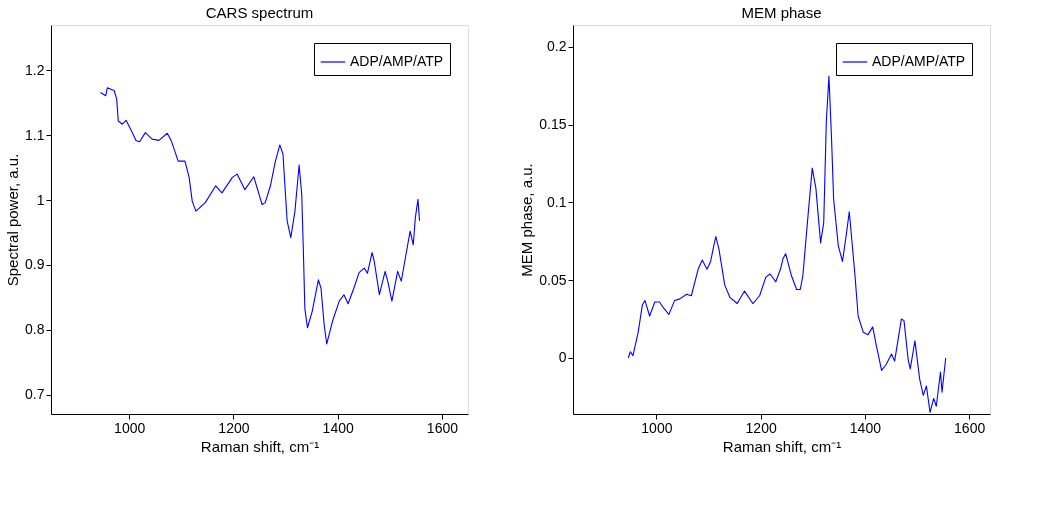  I want to click on y-tick-label: 0.05, so click(553, 279).